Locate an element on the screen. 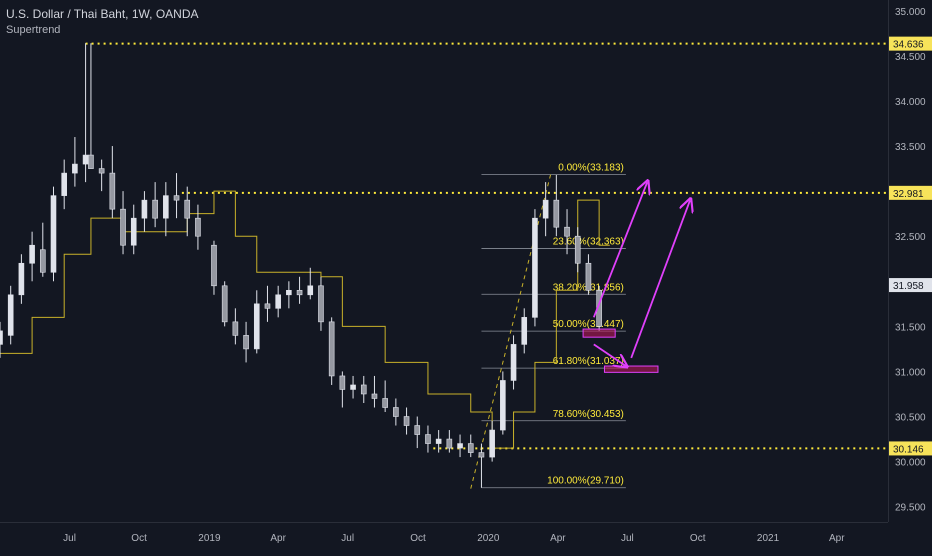  price-level-tag-label: 34.636 is located at coordinates (908, 45).